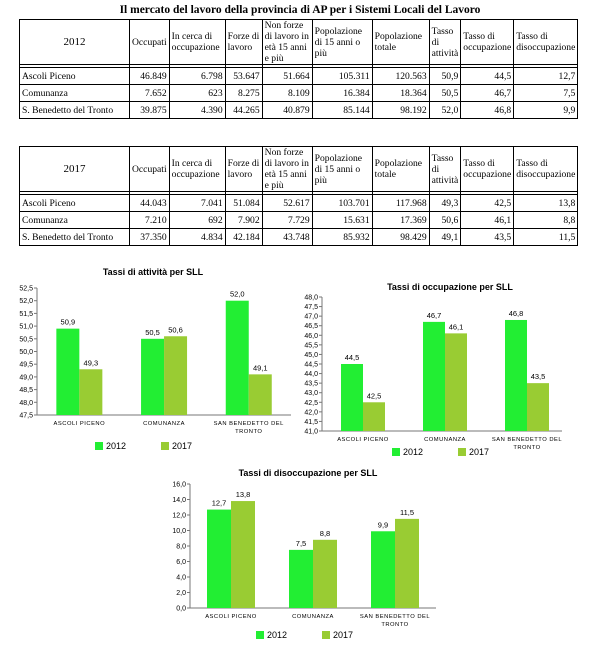 The height and width of the screenshot is (646, 600). What do you see at coordinates (342, 110) in the screenshot?
I see `cell: 85.144` at bounding box center [342, 110].